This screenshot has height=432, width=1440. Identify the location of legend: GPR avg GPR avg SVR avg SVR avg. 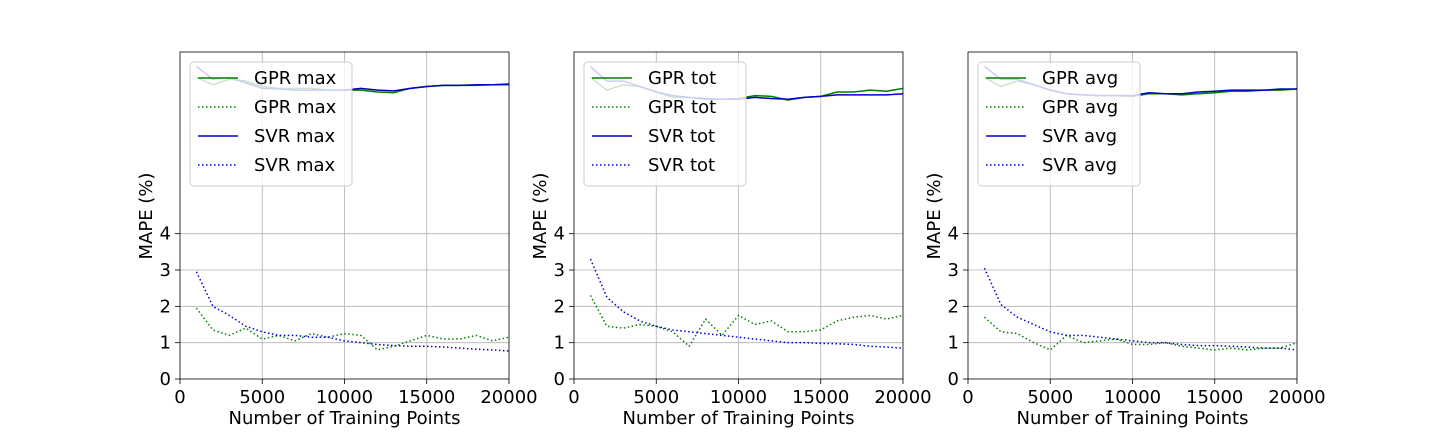
(1059, 124).